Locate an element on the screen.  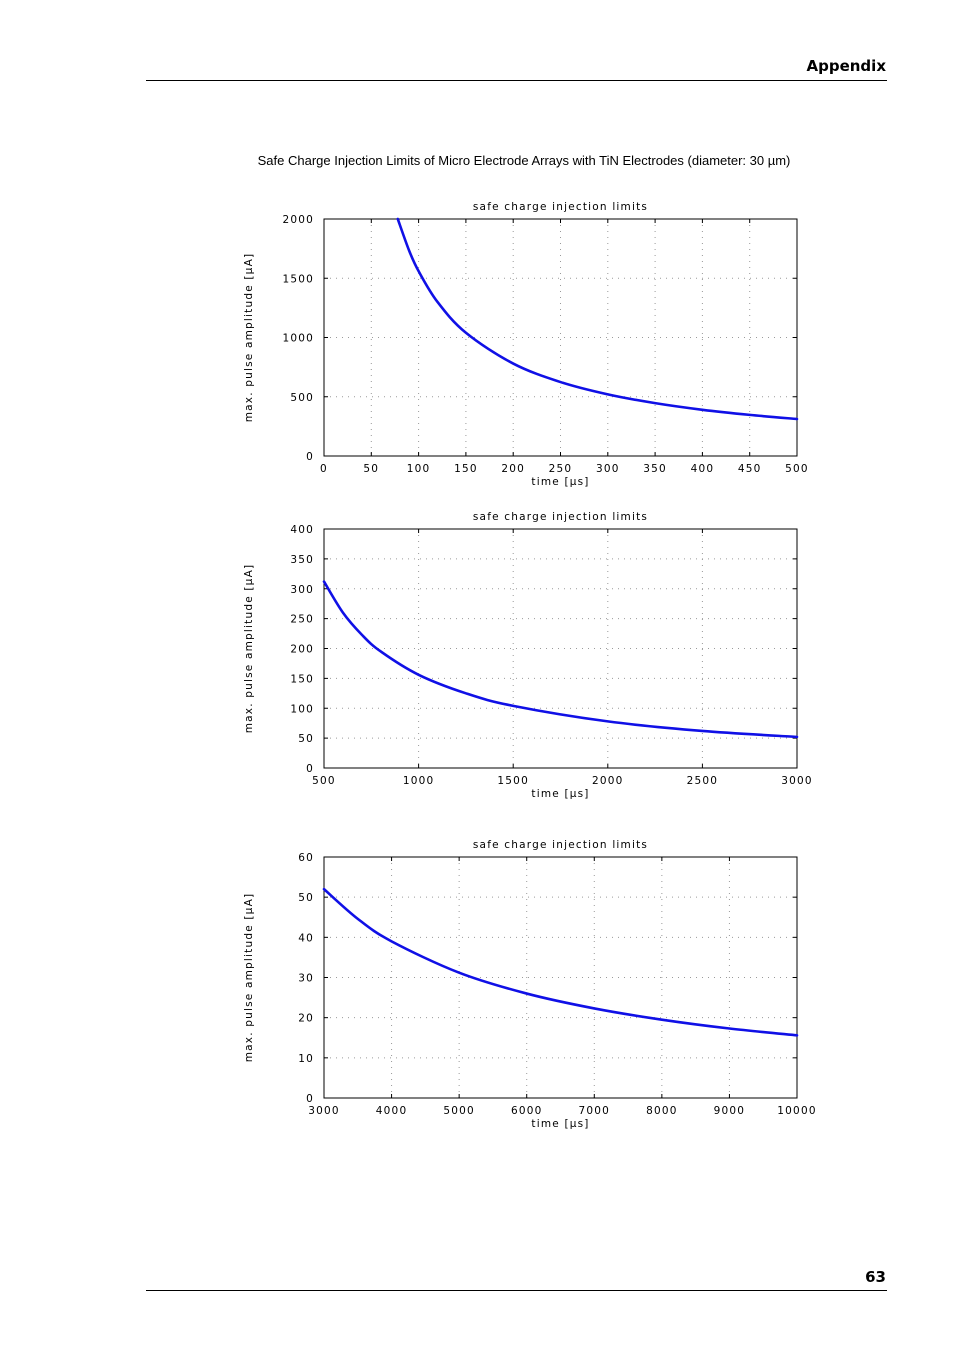
x-tick-label: 2500 is located at coordinates (703, 781).